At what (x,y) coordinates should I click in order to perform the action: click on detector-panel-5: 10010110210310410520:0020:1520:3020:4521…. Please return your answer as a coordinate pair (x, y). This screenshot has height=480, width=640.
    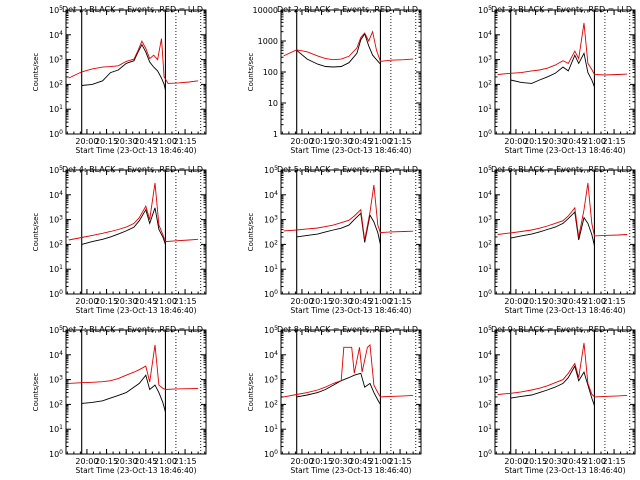
    Looking at the image, I should click on (334, 240).